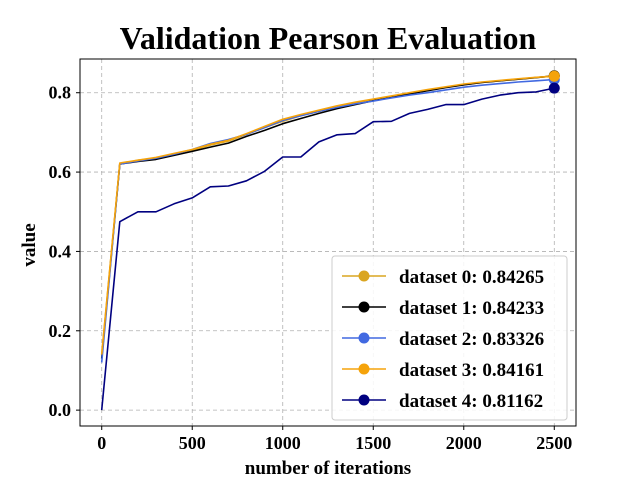 The width and height of the screenshot is (640, 480). I want to click on x-axis-label: number of iterations, so click(328, 468).